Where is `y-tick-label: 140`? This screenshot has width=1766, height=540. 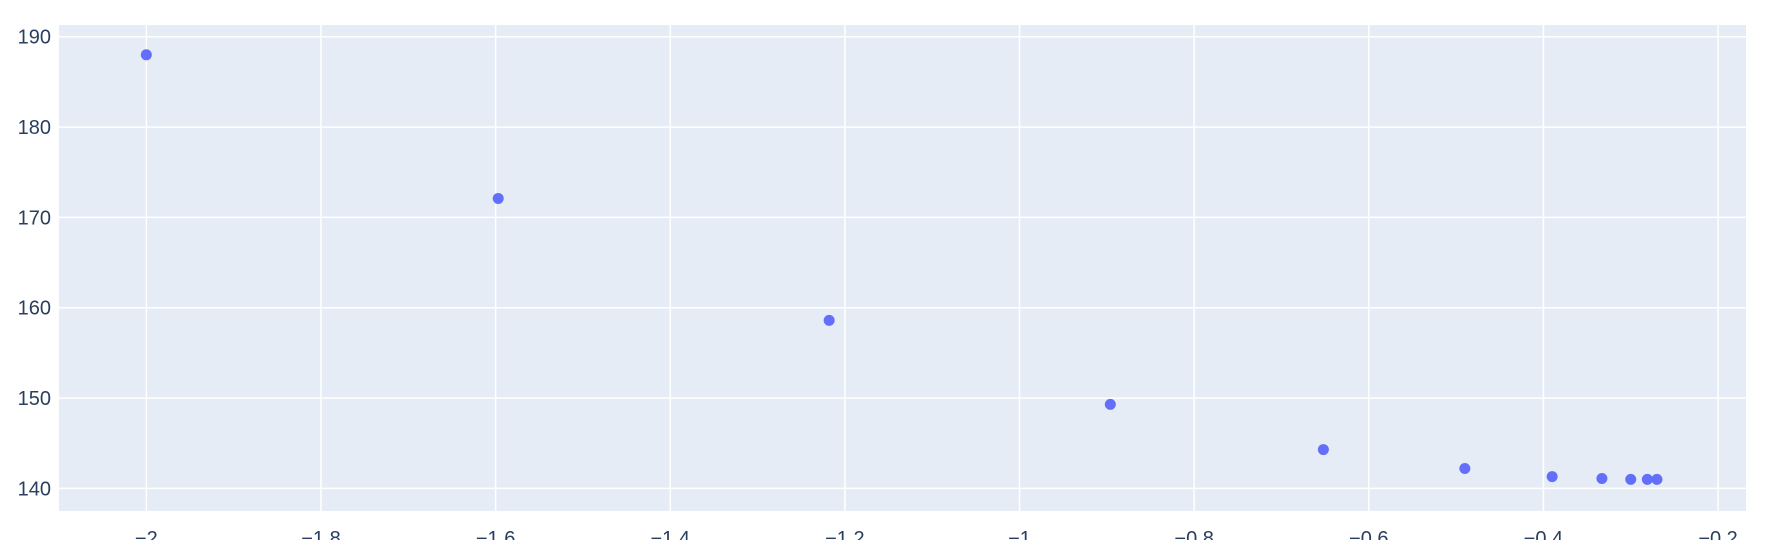
y-tick-label: 140 is located at coordinates (34, 489).